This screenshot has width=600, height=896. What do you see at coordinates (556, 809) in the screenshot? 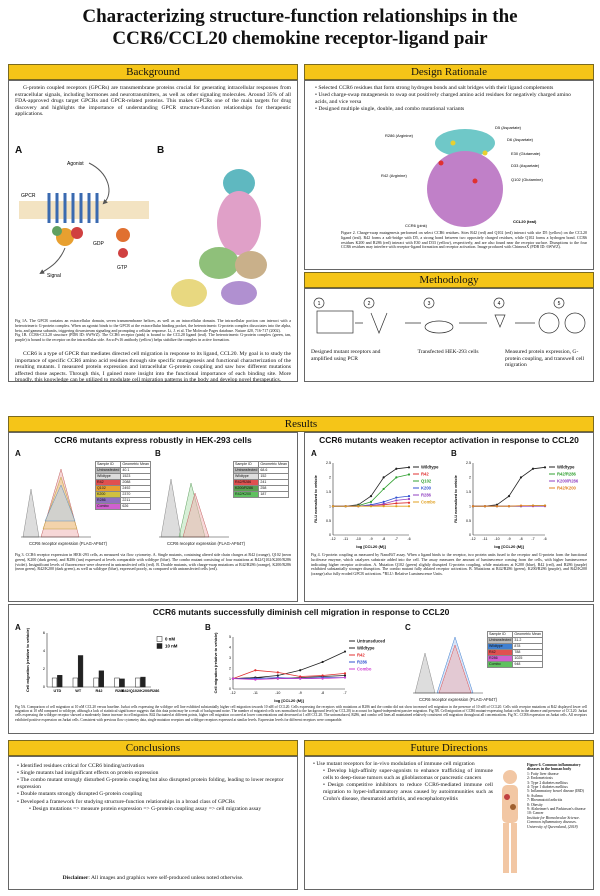
I see `disease-item: 9: Alzheimer's and Parkinson's disease` at bounding box center [556, 809].